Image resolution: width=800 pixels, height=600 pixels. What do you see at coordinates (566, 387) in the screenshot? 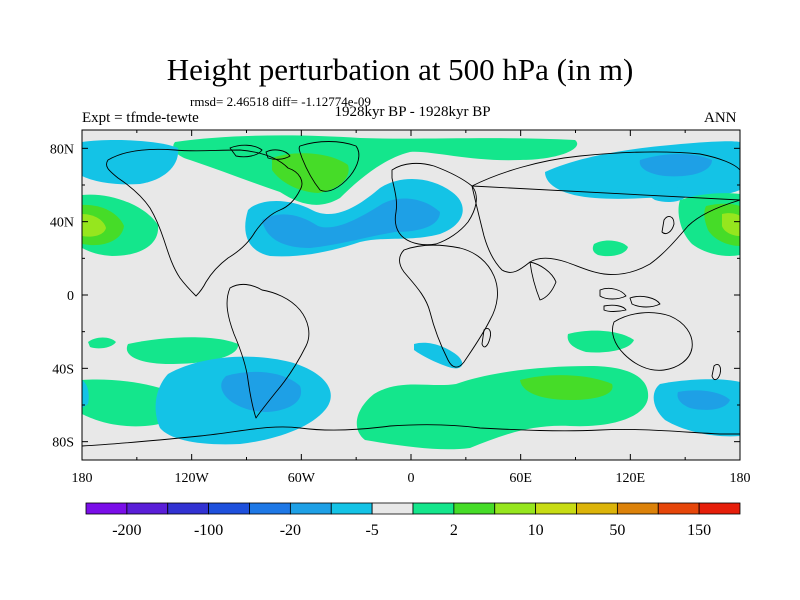
I see `anomaly-positive-indian-ocean-core` at bounding box center [566, 387].